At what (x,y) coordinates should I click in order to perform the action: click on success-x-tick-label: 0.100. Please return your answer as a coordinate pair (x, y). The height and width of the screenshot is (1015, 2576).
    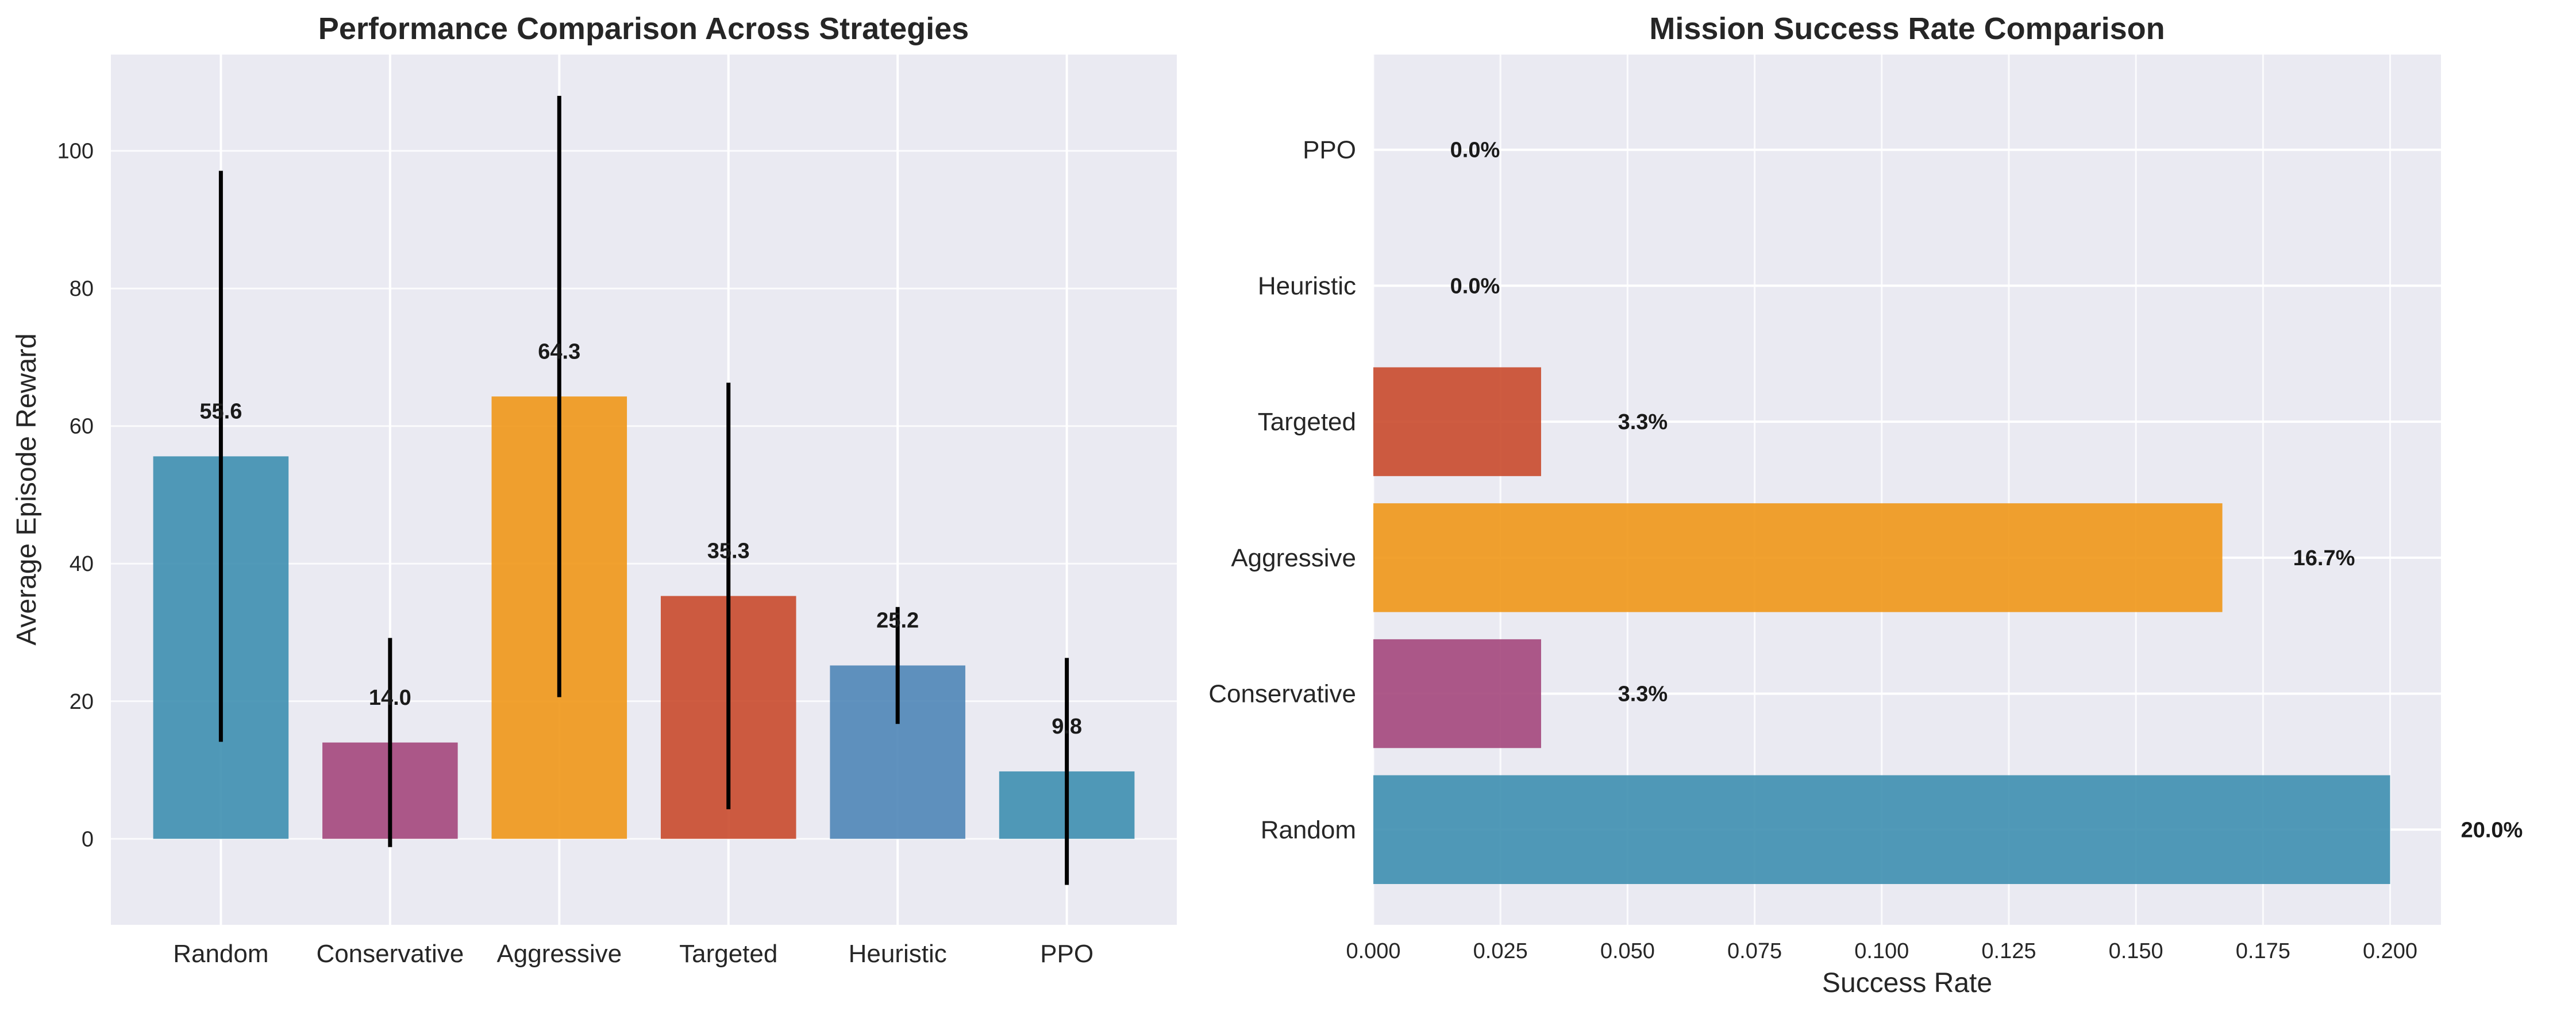
    Looking at the image, I should click on (1881, 951).